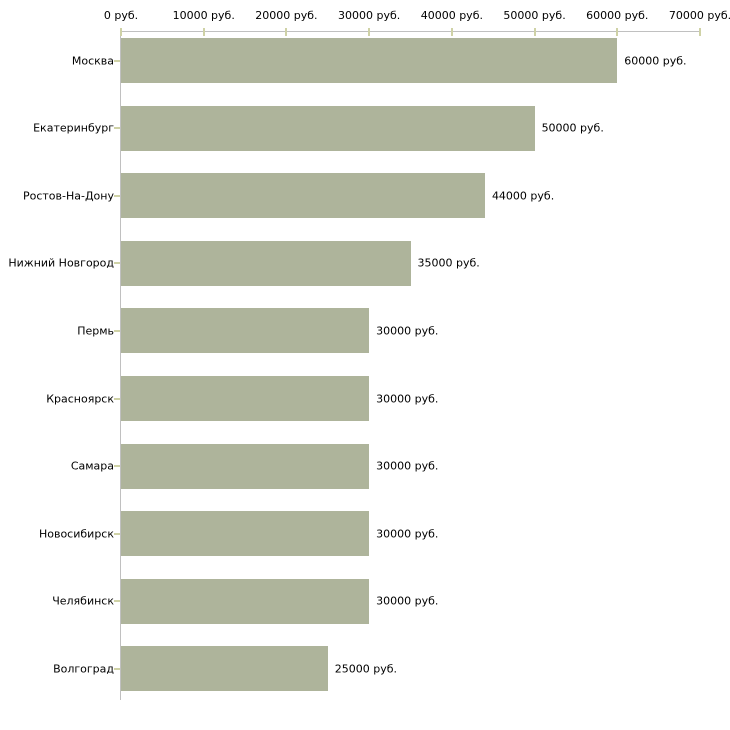  Describe the element at coordinates (410, 31) in the screenshot. I see `x-axis-line` at that location.